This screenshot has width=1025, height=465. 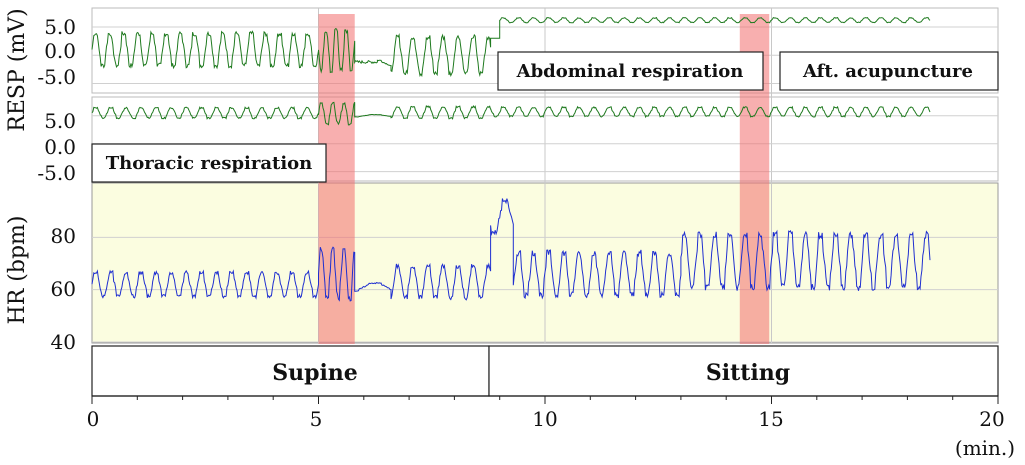 What do you see at coordinates (60, 121) in the screenshot?
I see `tho-ytick-label: 5.0` at bounding box center [60, 121].